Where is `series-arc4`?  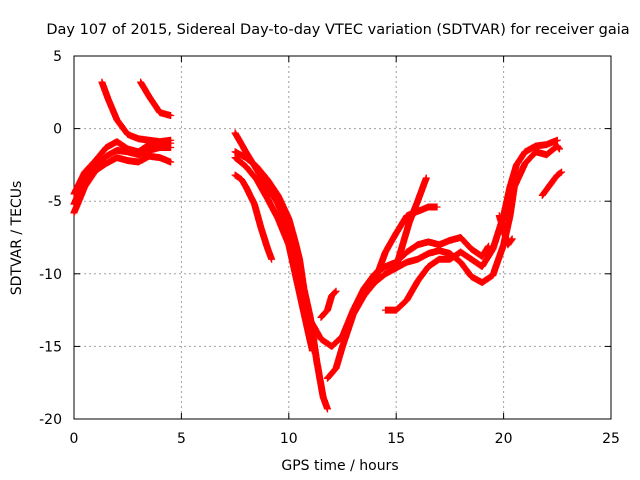
series-arc4 is located at coordinates (136, 112).